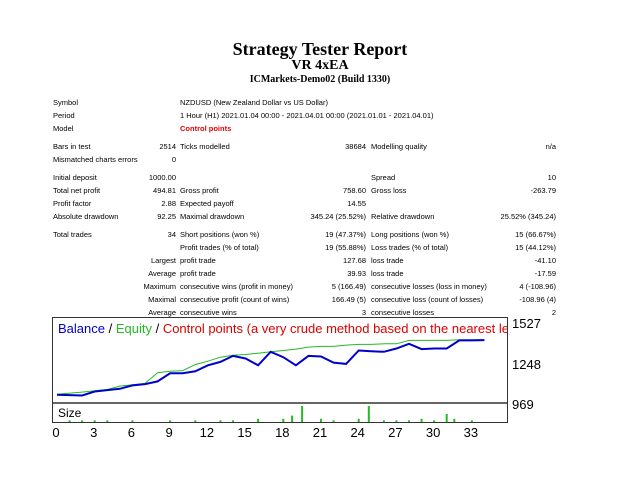  I want to click on profit-factor-value: 2.88, so click(168, 203).